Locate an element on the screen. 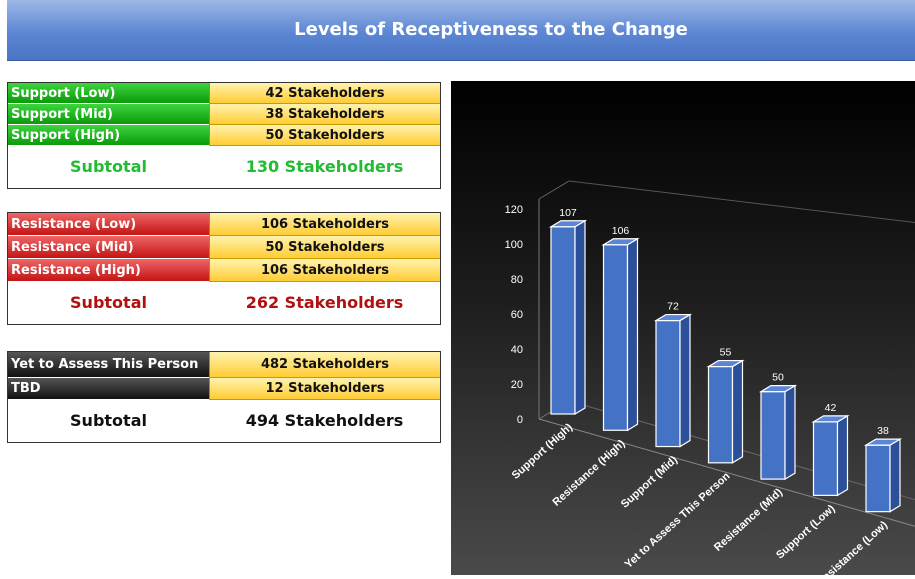 This screenshot has height=579, width=915. table-row: Resistance (High) 106 Stakeholders is located at coordinates (224, 270).